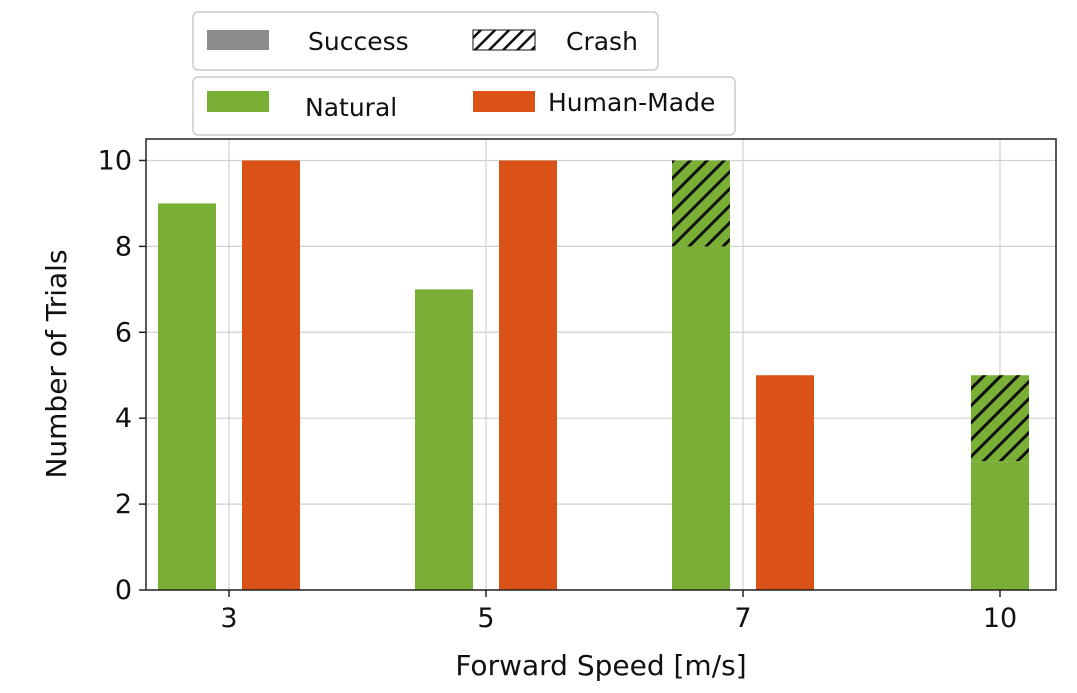  Describe the element at coordinates (504, 40) in the screenshot. I see `legend-crash-swatch` at that location.